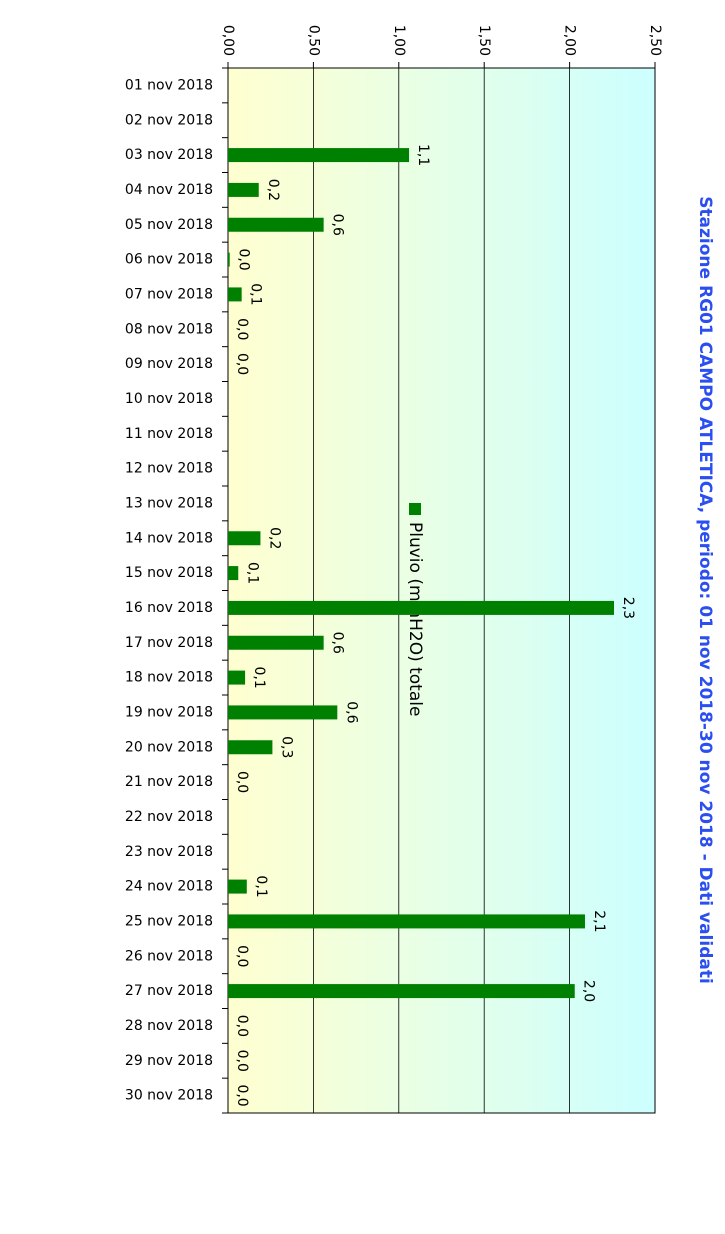 Image resolution: width=725 pixels, height=1234 pixels. I want to click on y-tick-label: 26 nov 2018, so click(169, 956).